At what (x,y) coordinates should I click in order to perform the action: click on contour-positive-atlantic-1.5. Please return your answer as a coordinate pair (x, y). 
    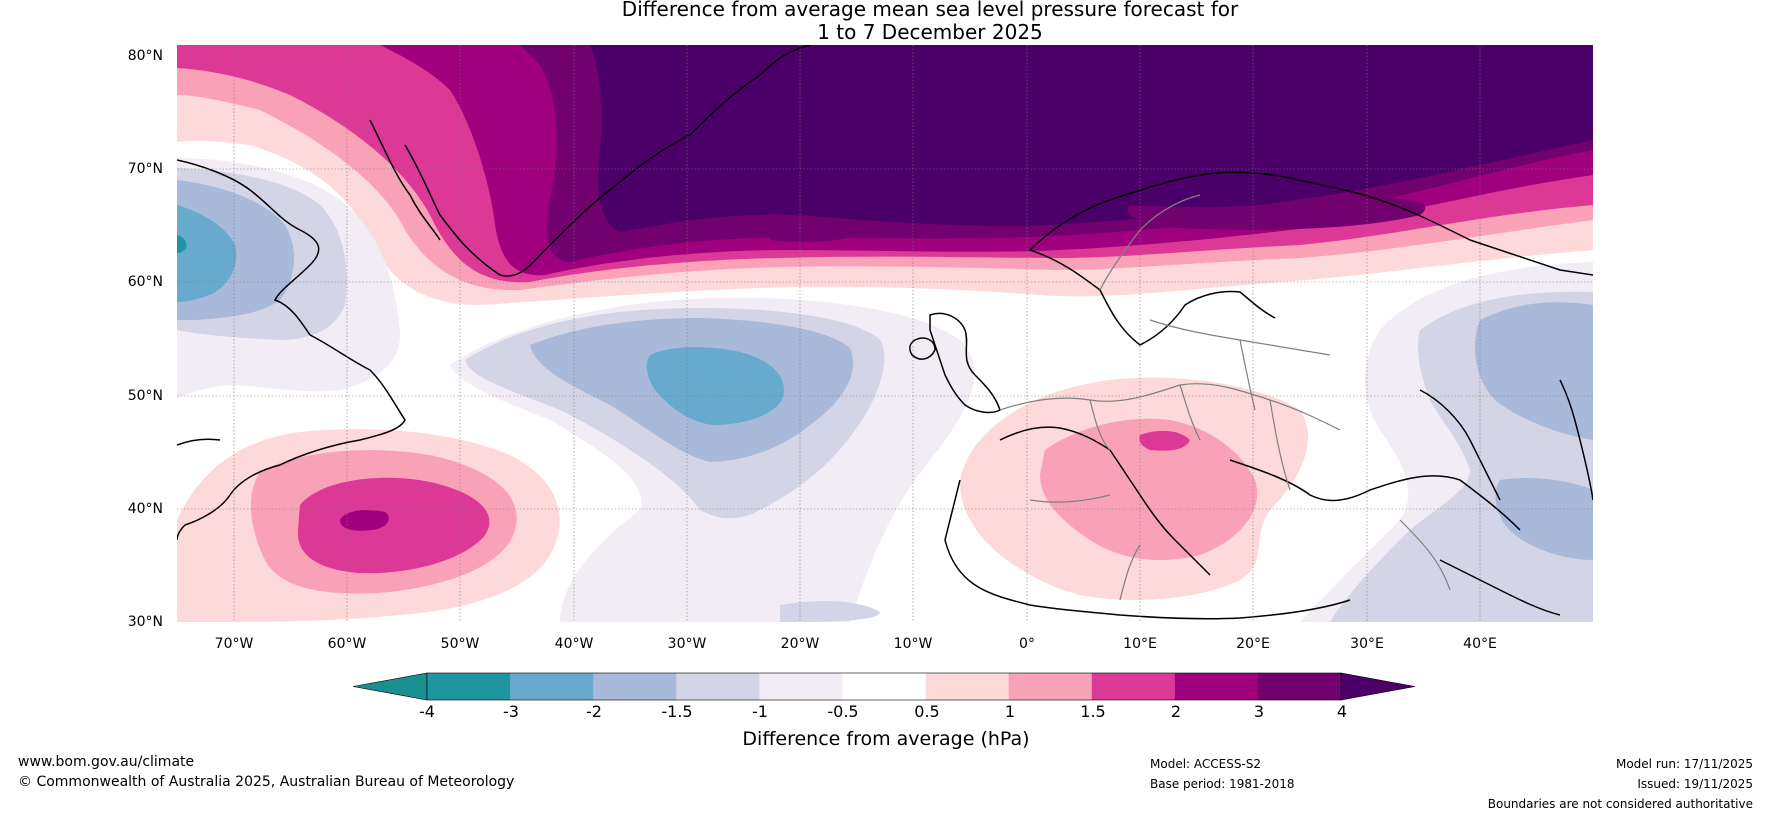
    Looking at the image, I should click on (393, 525).